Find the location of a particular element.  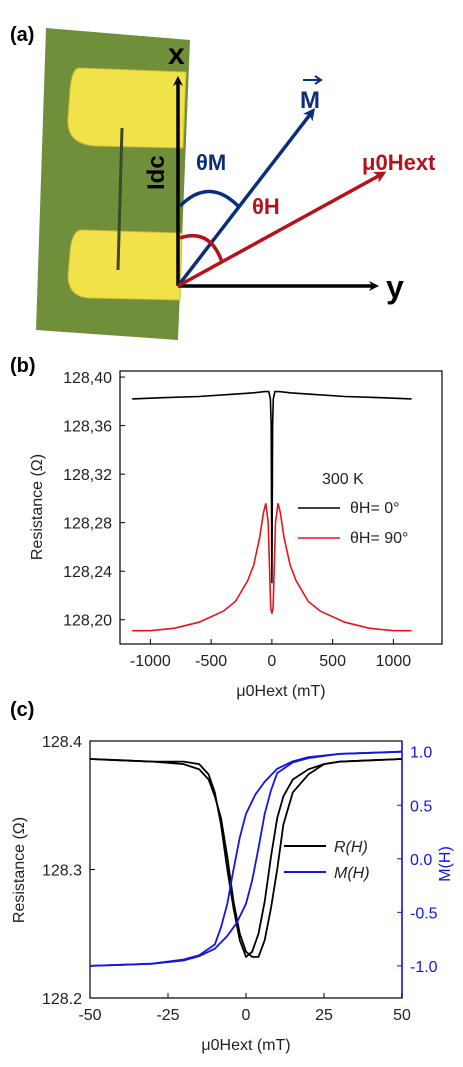

plot-c-y2tick-label: -0.5 is located at coordinates (424, 913).